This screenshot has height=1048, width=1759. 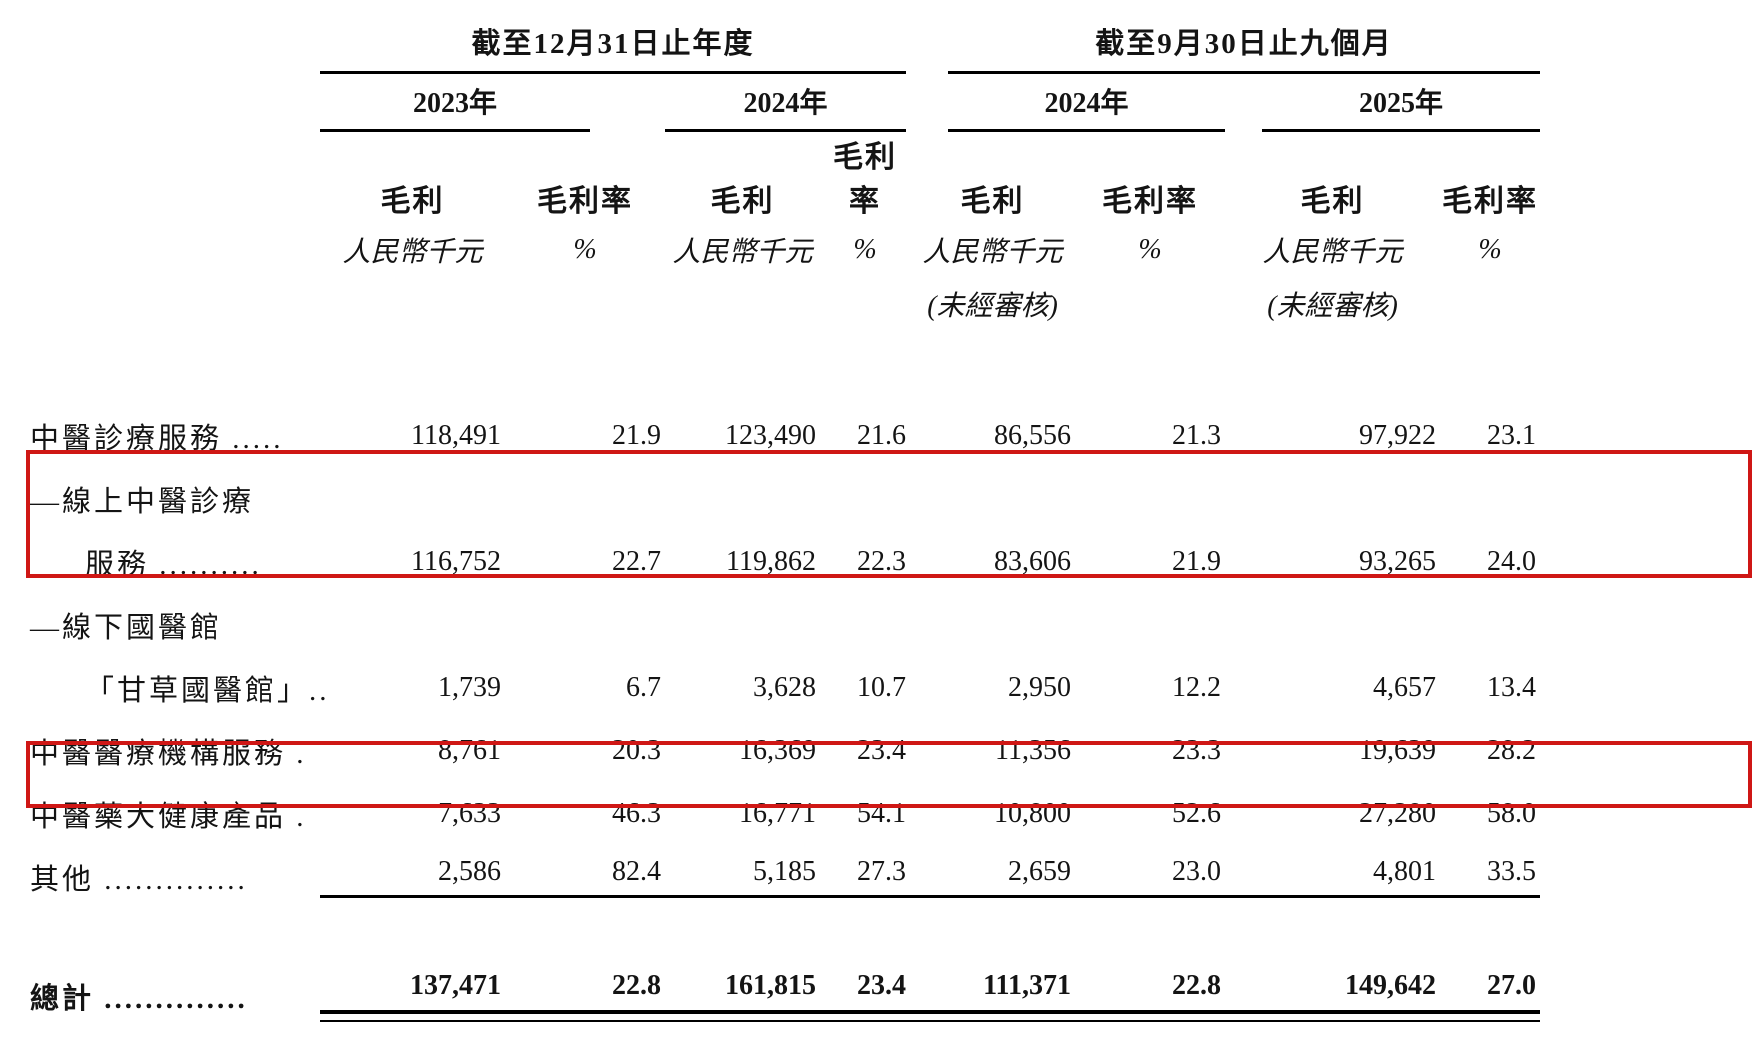 I want to click on cell-value: 58.0, so click(x=1512, y=813).